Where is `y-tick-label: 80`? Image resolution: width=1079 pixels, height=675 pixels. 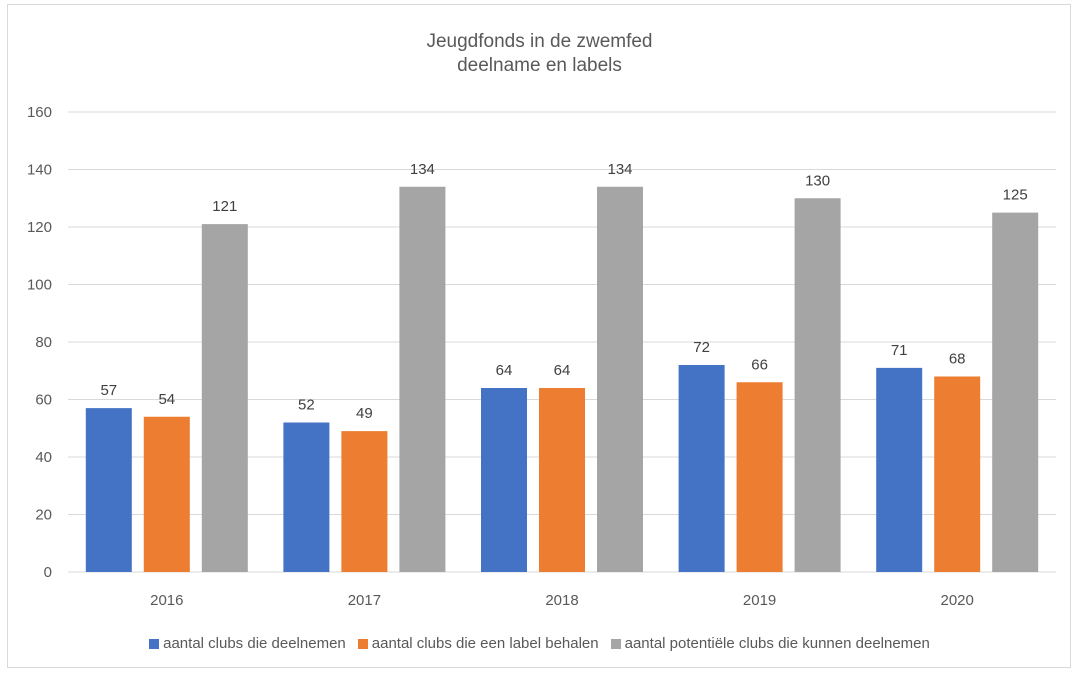 y-tick-label: 80 is located at coordinates (43, 342).